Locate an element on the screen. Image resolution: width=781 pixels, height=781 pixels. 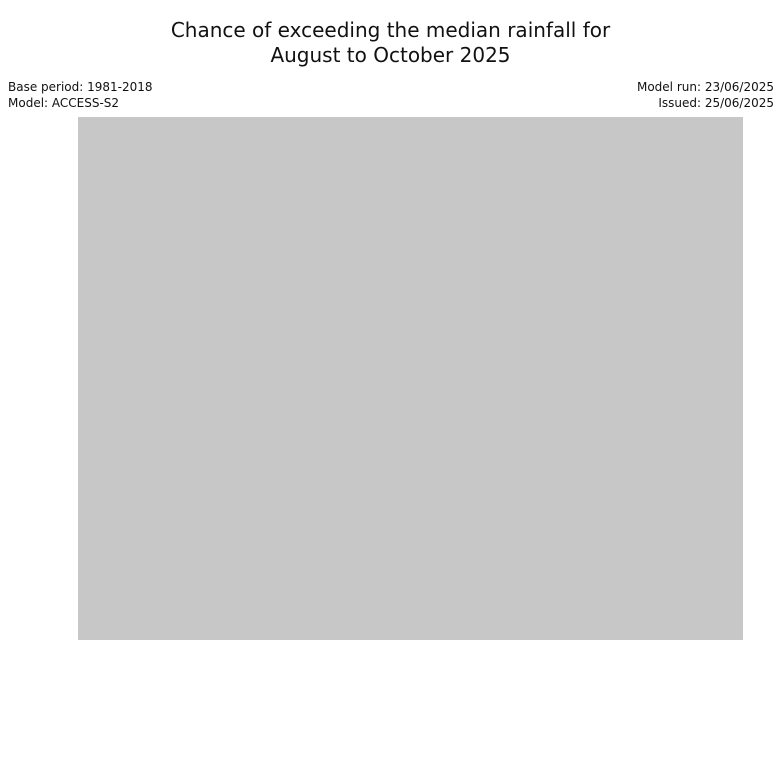
issued-date: Issued: 25/06/2025 is located at coordinates (716, 103).